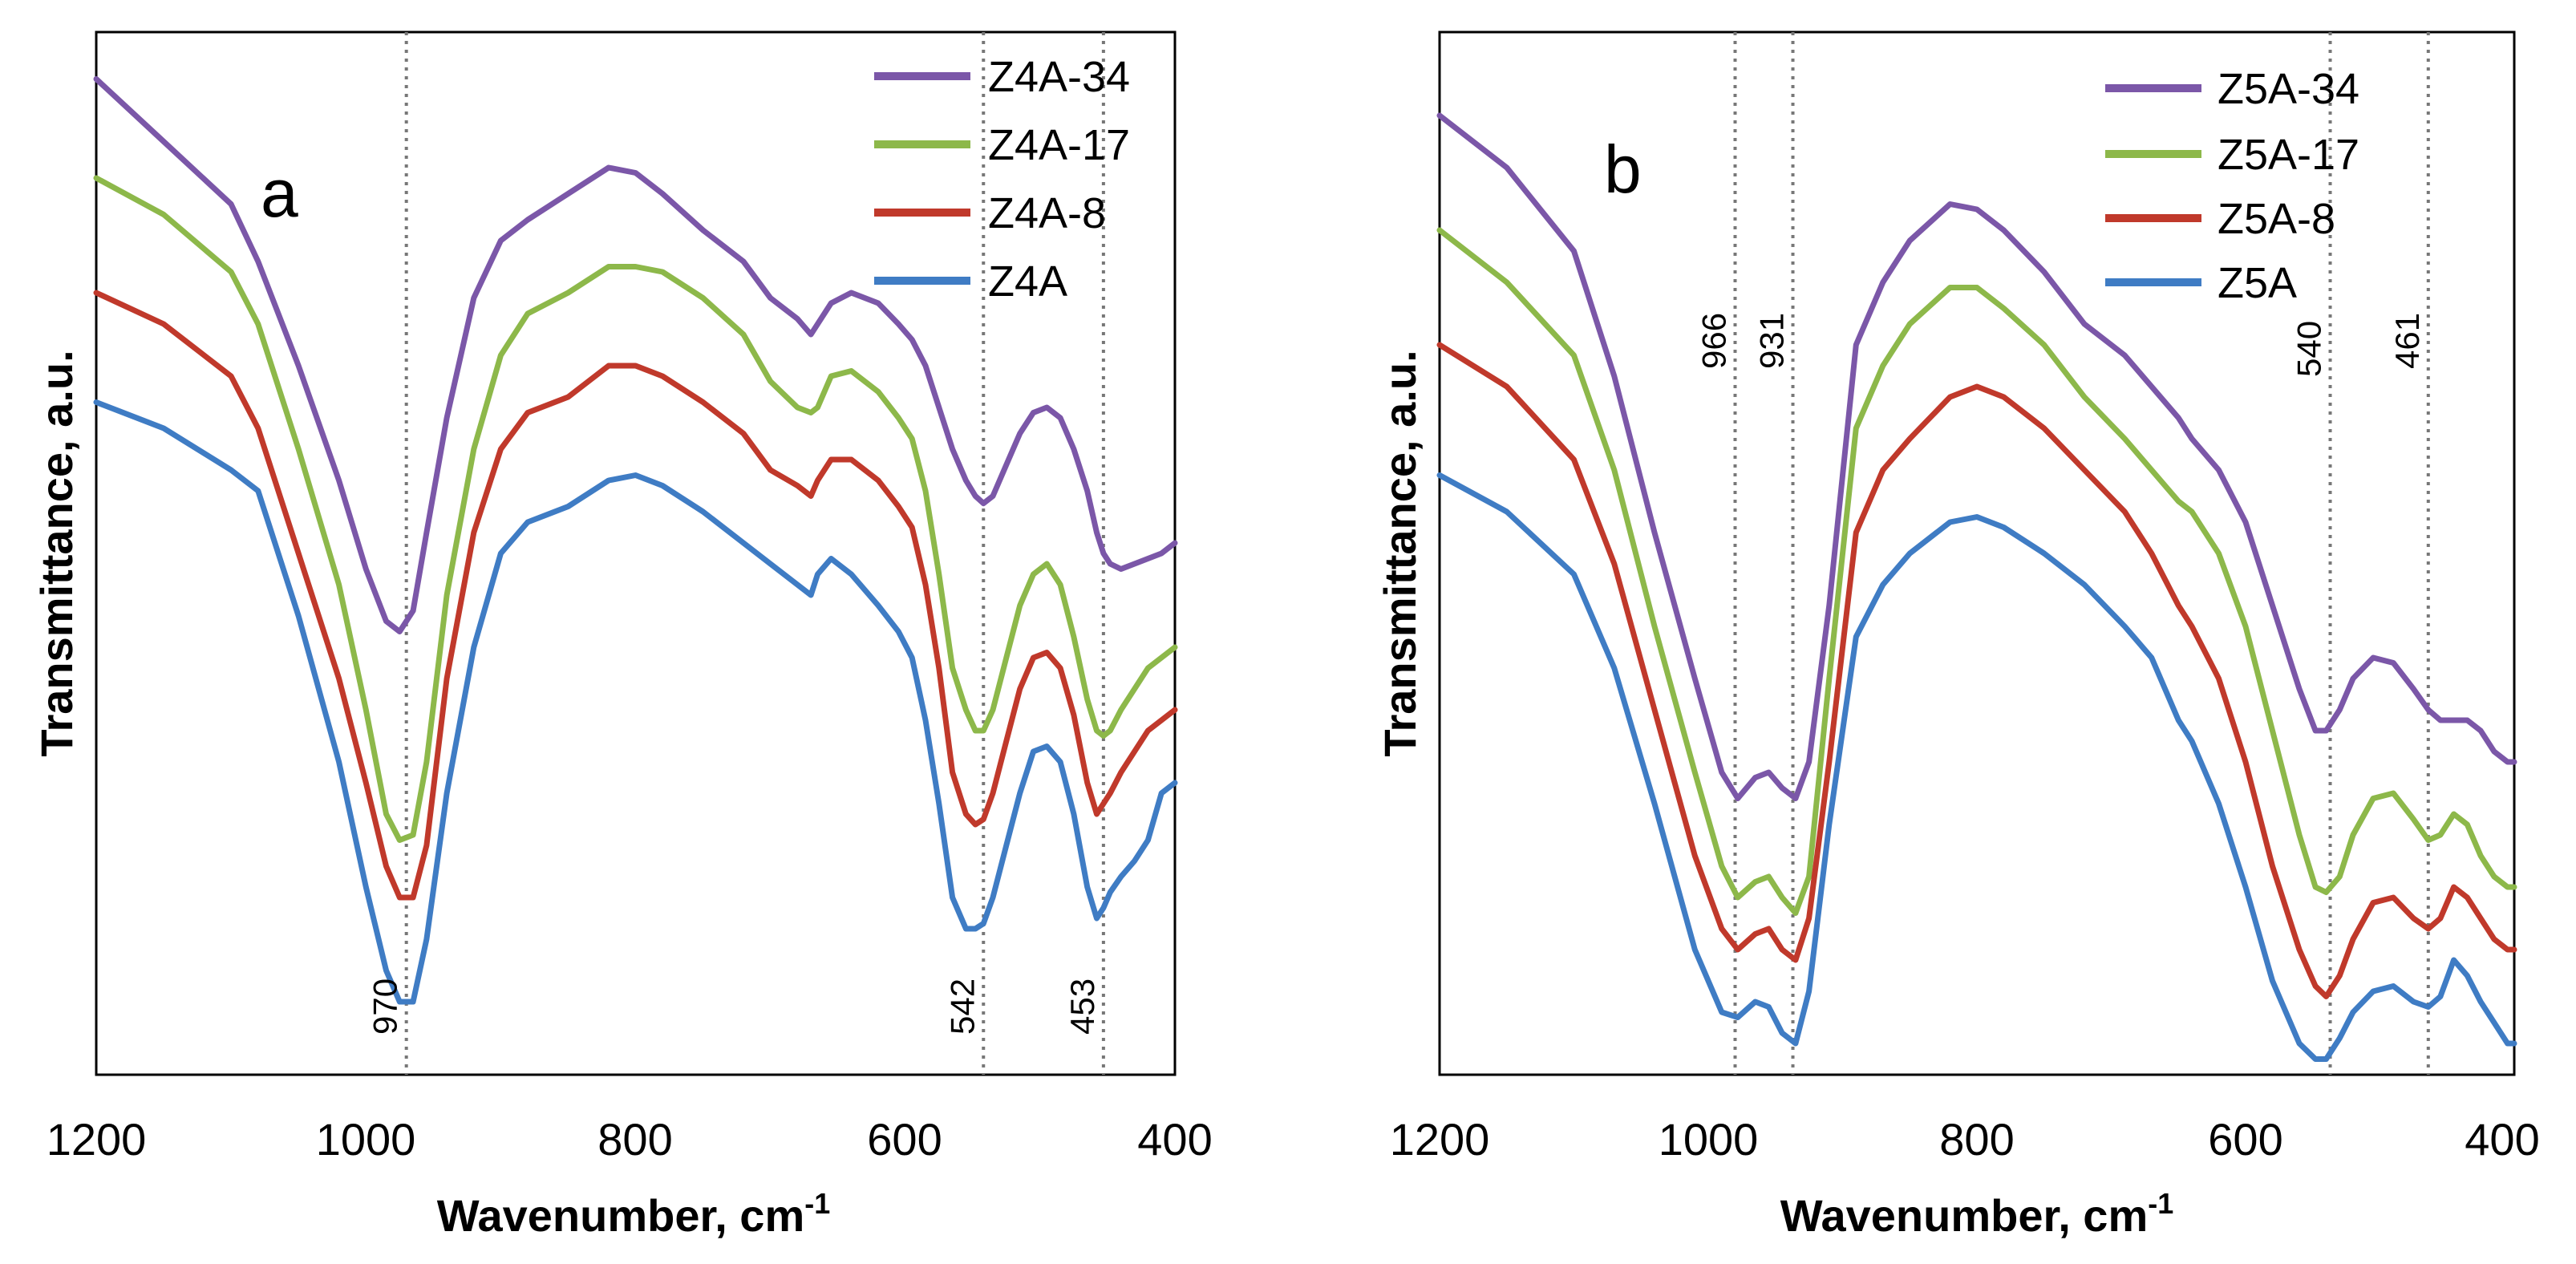 This screenshot has height=1264, width=2576. I want to click on legend-label: Z4A-17, so click(1059, 145).